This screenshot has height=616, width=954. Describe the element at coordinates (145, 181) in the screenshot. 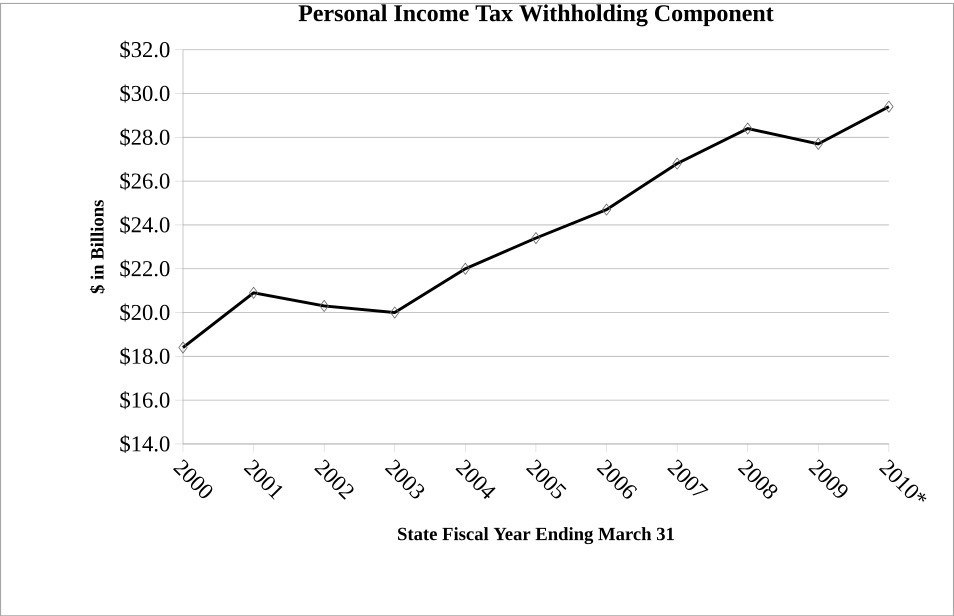

I see `y-tick-label: $26.0` at that location.